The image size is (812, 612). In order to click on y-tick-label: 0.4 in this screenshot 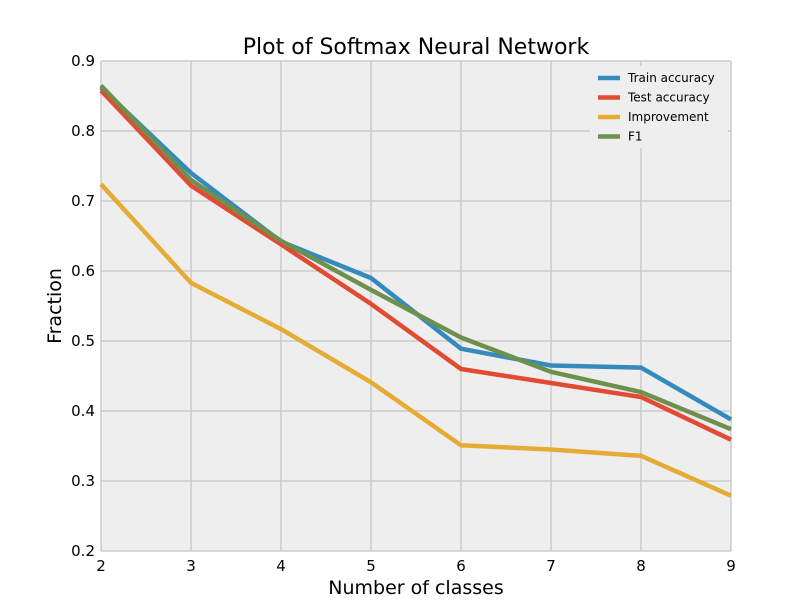, I will do `click(83, 411)`.